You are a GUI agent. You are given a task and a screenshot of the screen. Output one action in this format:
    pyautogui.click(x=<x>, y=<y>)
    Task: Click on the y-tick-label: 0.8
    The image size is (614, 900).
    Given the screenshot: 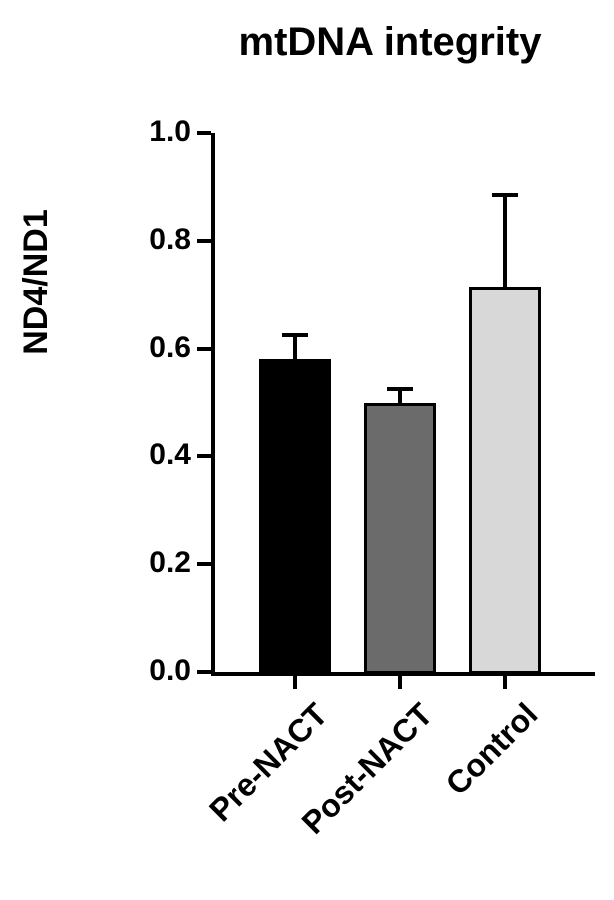 What is the action you would take?
    pyautogui.click(x=170, y=239)
    